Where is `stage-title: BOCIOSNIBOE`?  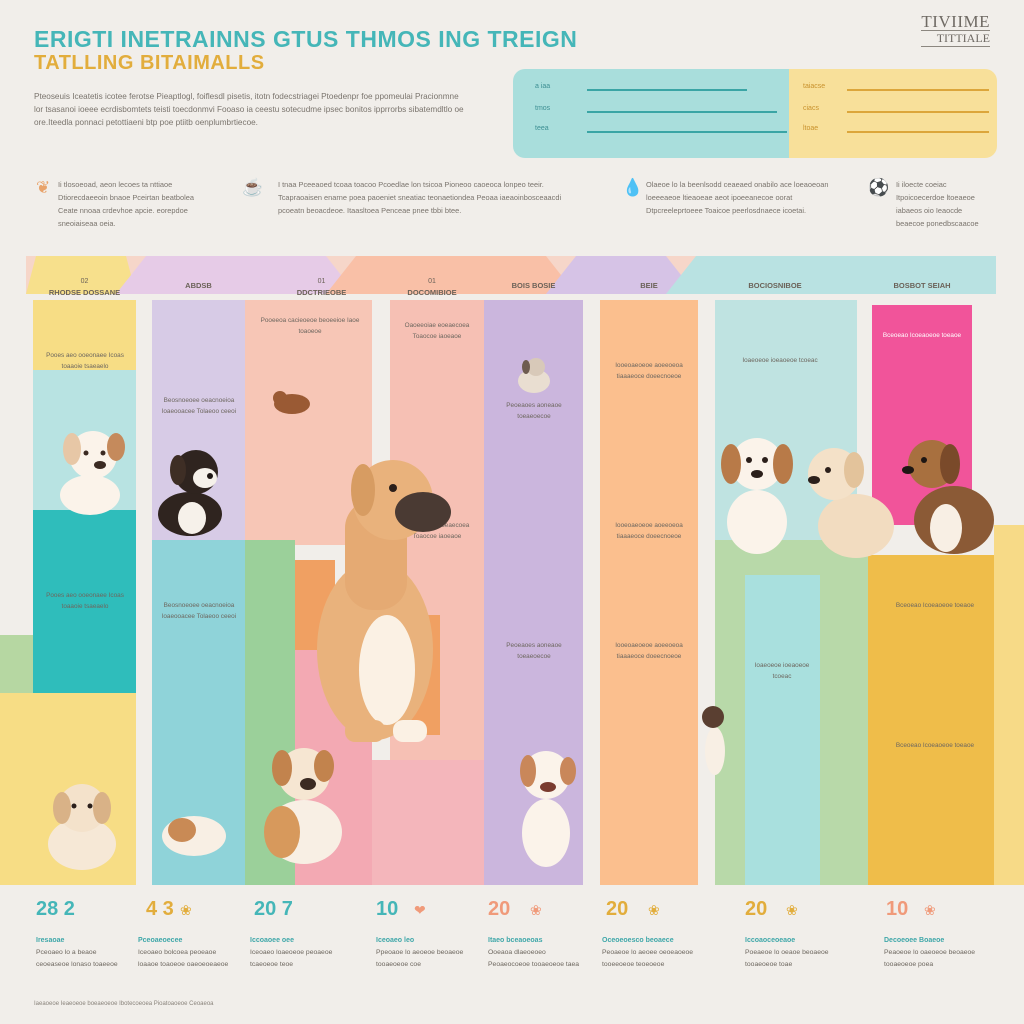
stage-title: BOCIOSNIBOE is located at coordinates (775, 285).